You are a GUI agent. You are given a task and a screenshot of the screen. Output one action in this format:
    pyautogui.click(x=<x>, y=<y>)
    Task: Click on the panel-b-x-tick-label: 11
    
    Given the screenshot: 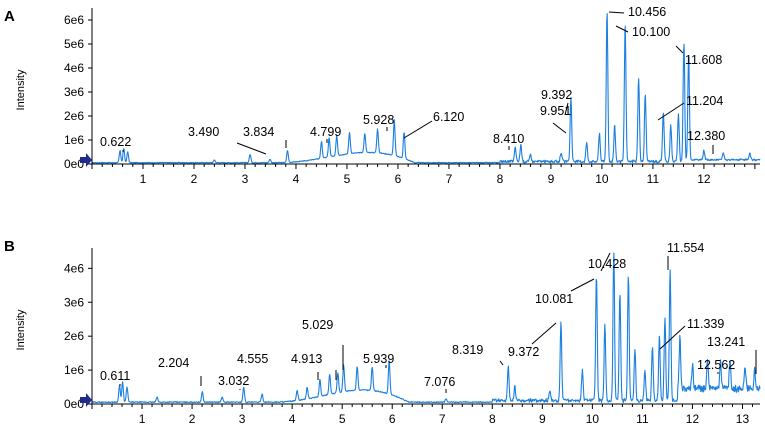 What is the action you would take?
    pyautogui.click(x=642, y=419)
    